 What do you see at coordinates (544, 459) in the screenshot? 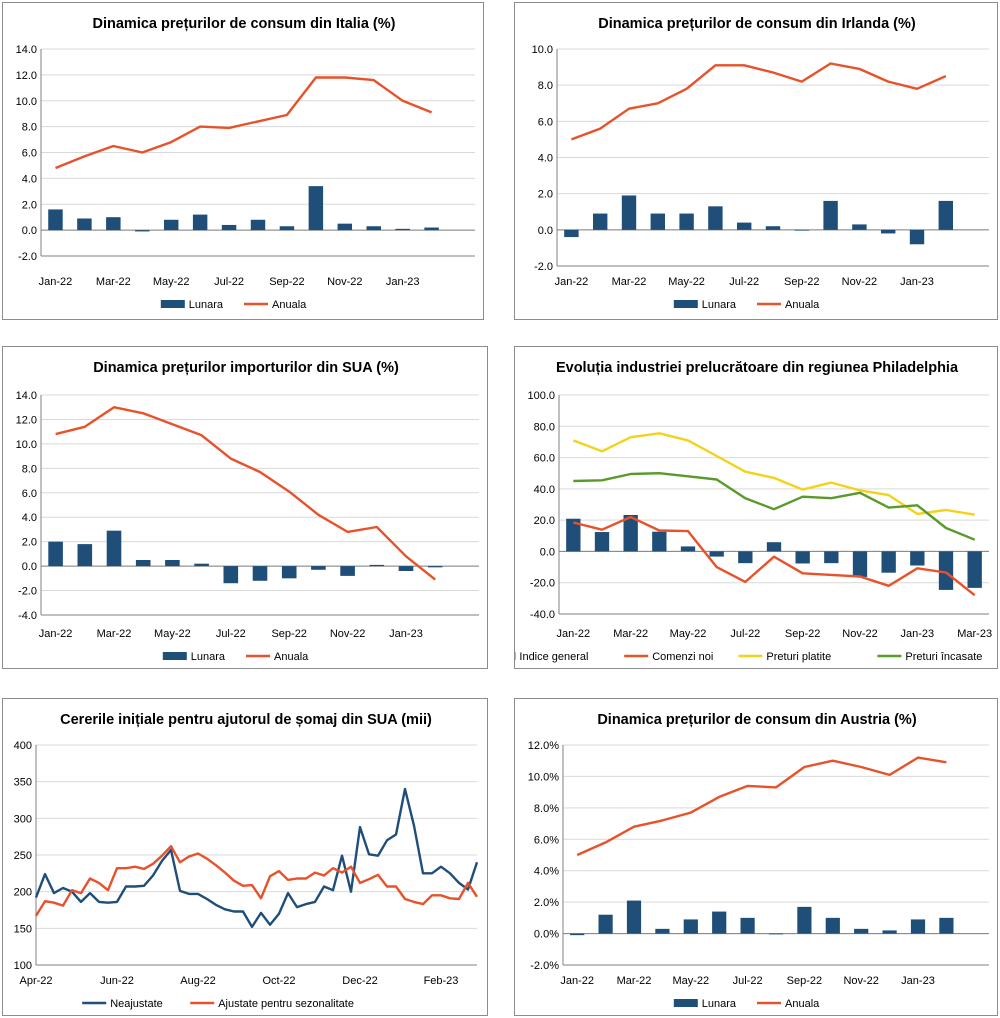
I see `y-tick-label: 60.0` at bounding box center [544, 459].